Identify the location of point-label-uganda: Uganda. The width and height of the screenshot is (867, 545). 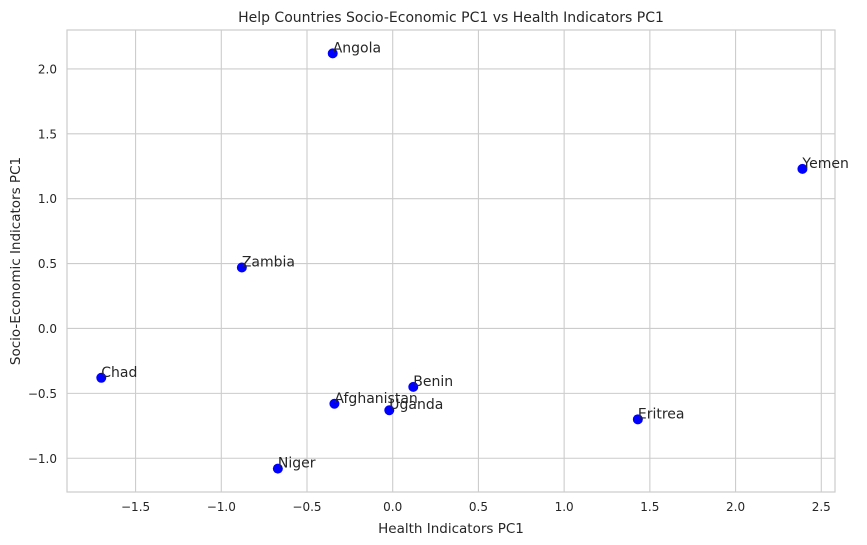
(416, 405).